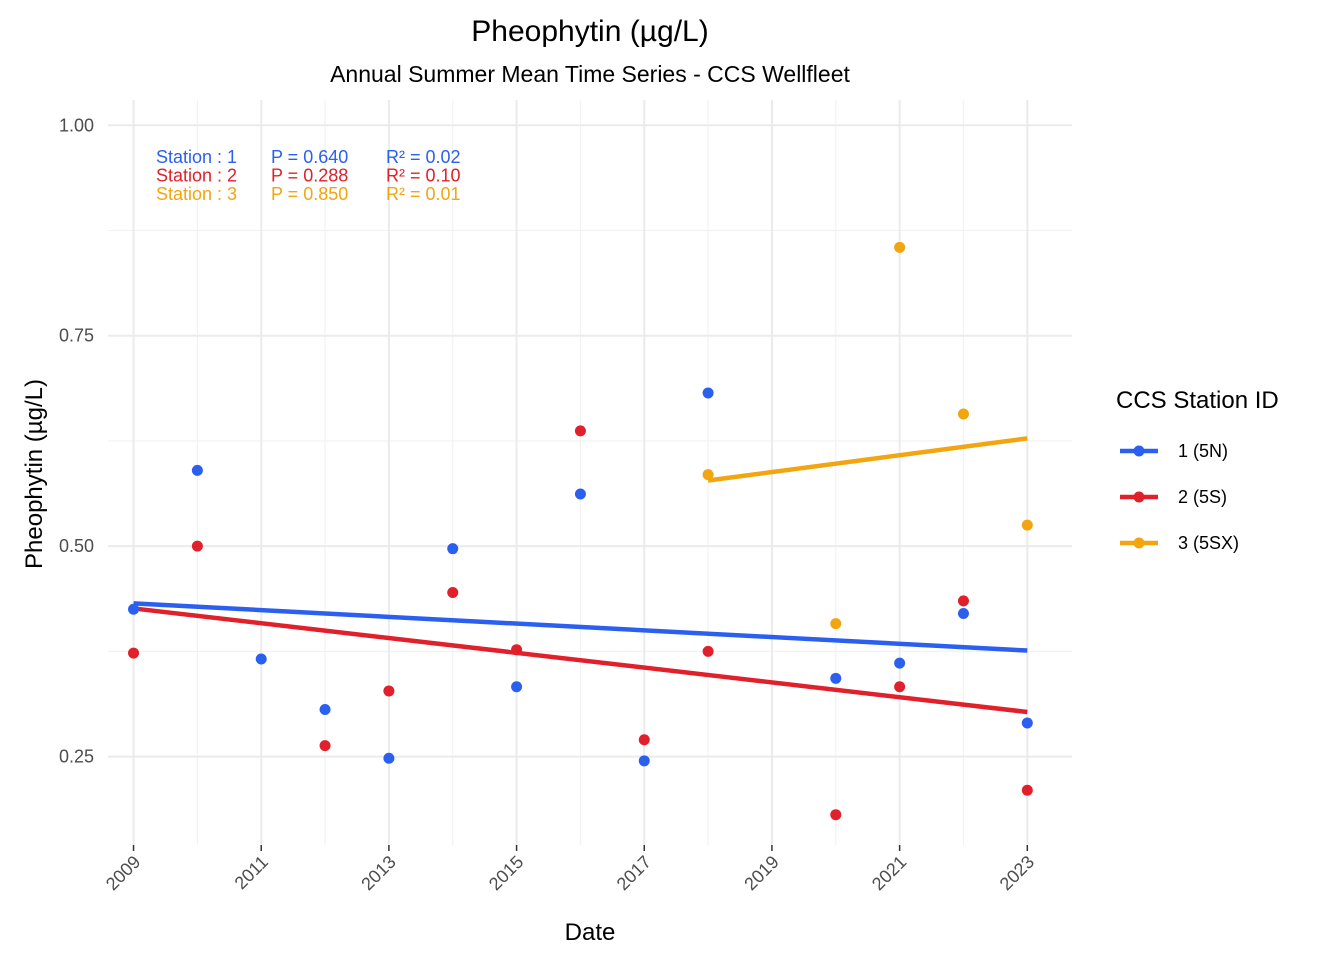 The width and height of the screenshot is (1344, 960). What do you see at coordinates (423, 157) in the screenshot?
I see `stat-r-squared: R² = 0.02` at bounding box center [423, 157].